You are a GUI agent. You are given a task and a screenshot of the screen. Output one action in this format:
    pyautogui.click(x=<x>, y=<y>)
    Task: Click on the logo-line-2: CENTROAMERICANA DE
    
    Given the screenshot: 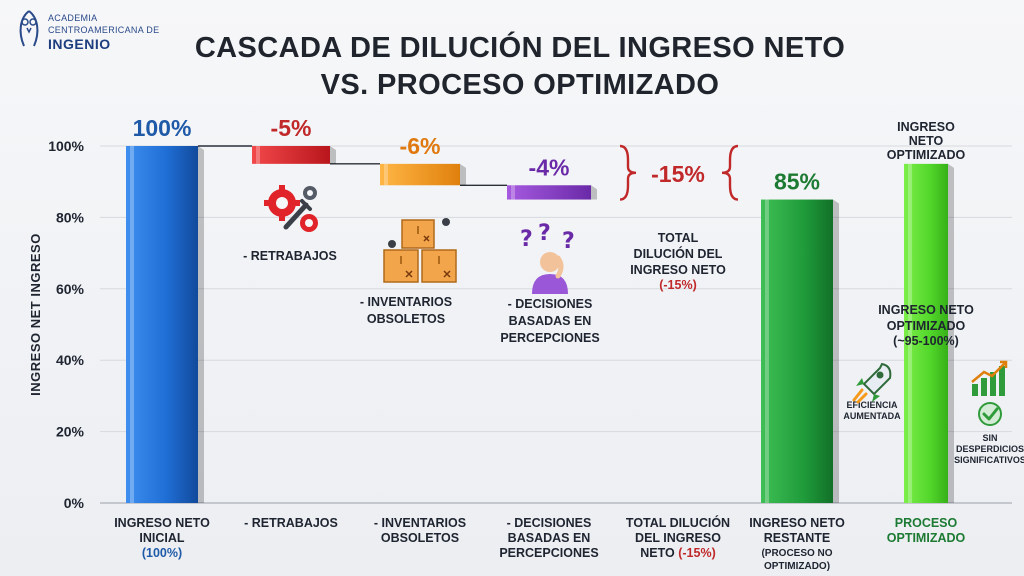 What is the action you would take?
    pyautogui.click(x=104, y=30)
    